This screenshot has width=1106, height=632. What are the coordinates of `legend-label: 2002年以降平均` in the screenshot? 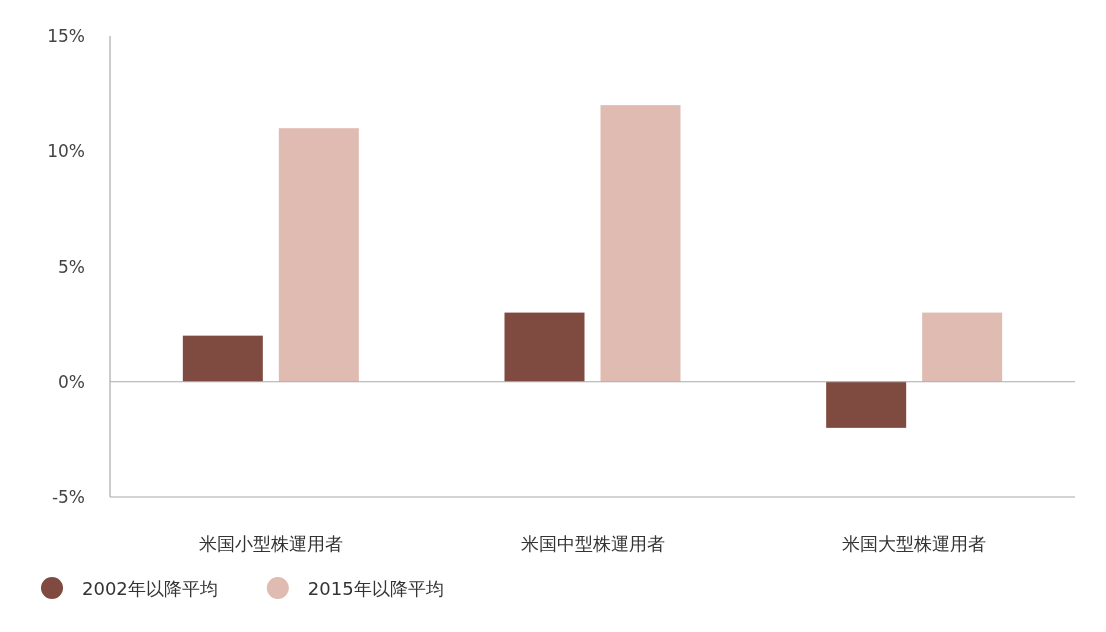 It's located at (150, 588).